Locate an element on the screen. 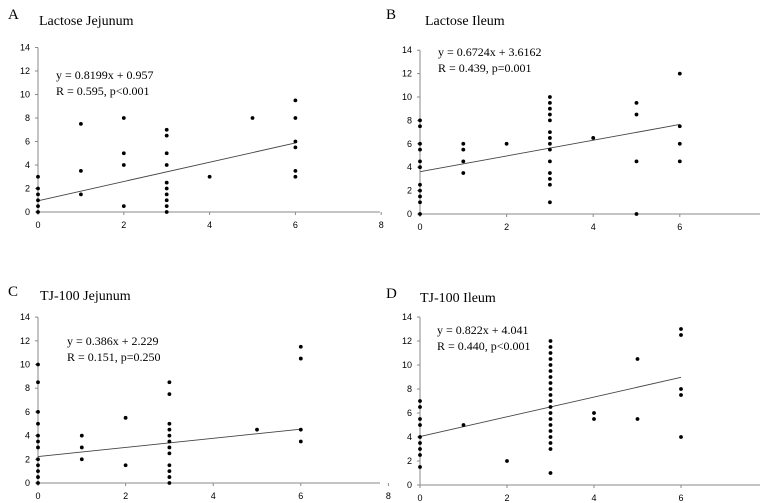  panel-d-y-tick-label: 4 is located at coordinates (409, 437).